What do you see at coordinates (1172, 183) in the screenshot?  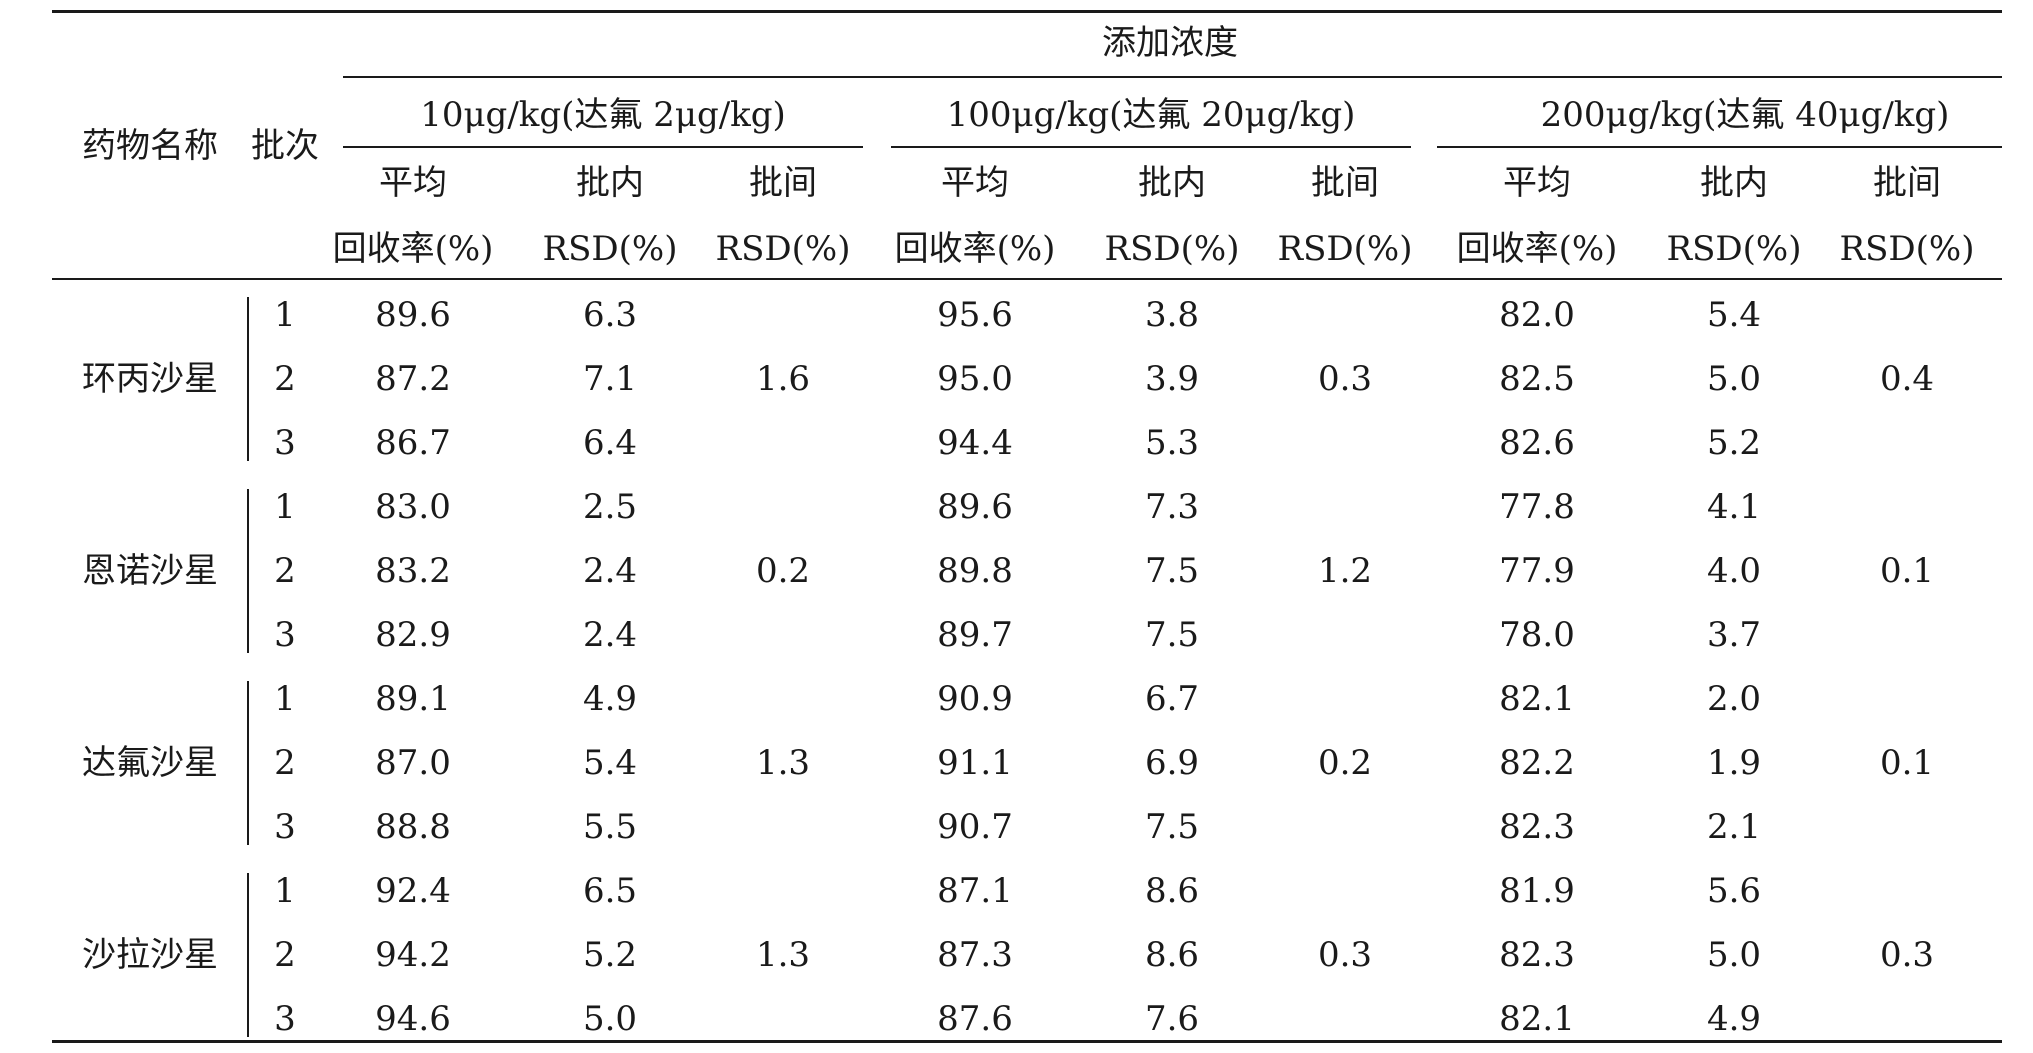 I see `within-batch-rsd-header: 批内` at bounding box center [1172, 183].